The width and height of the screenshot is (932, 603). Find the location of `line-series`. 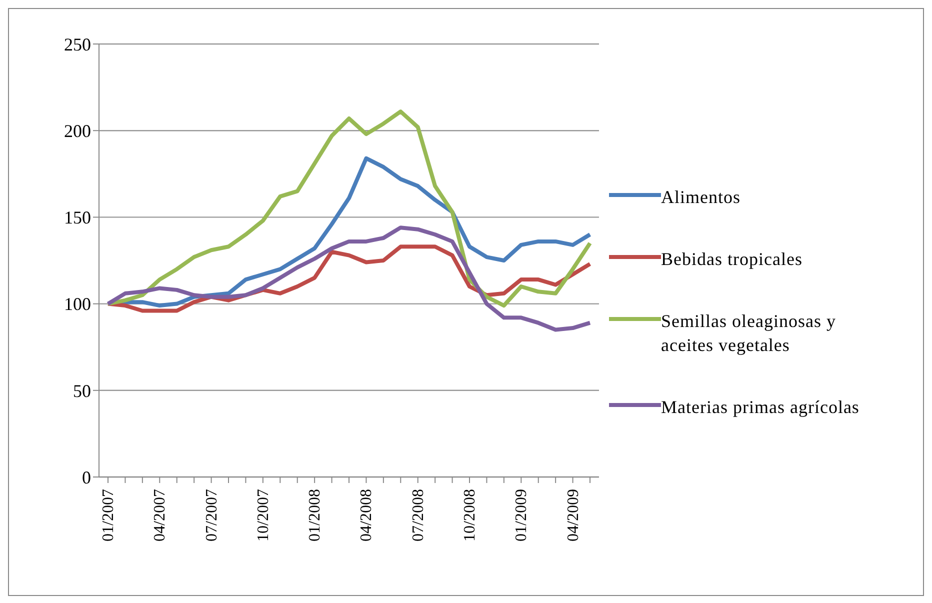

line-series is located at coordinates (349, 279).